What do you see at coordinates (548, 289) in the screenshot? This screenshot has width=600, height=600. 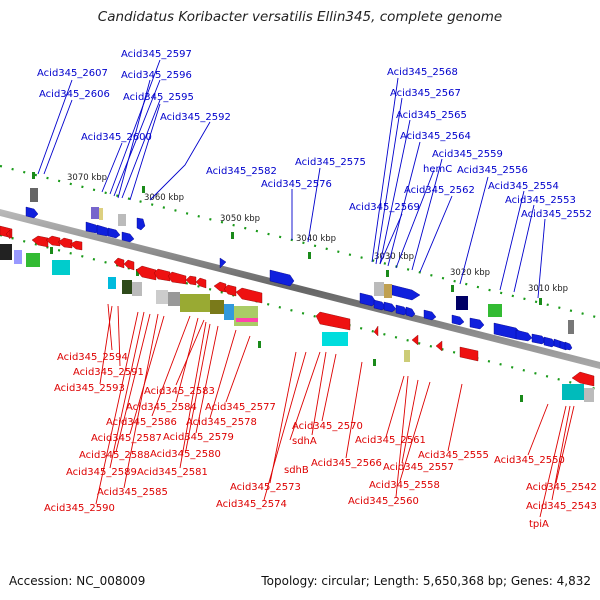 I see `scale-label-3010: 3010 kbp` at bounding box center [548, 289].